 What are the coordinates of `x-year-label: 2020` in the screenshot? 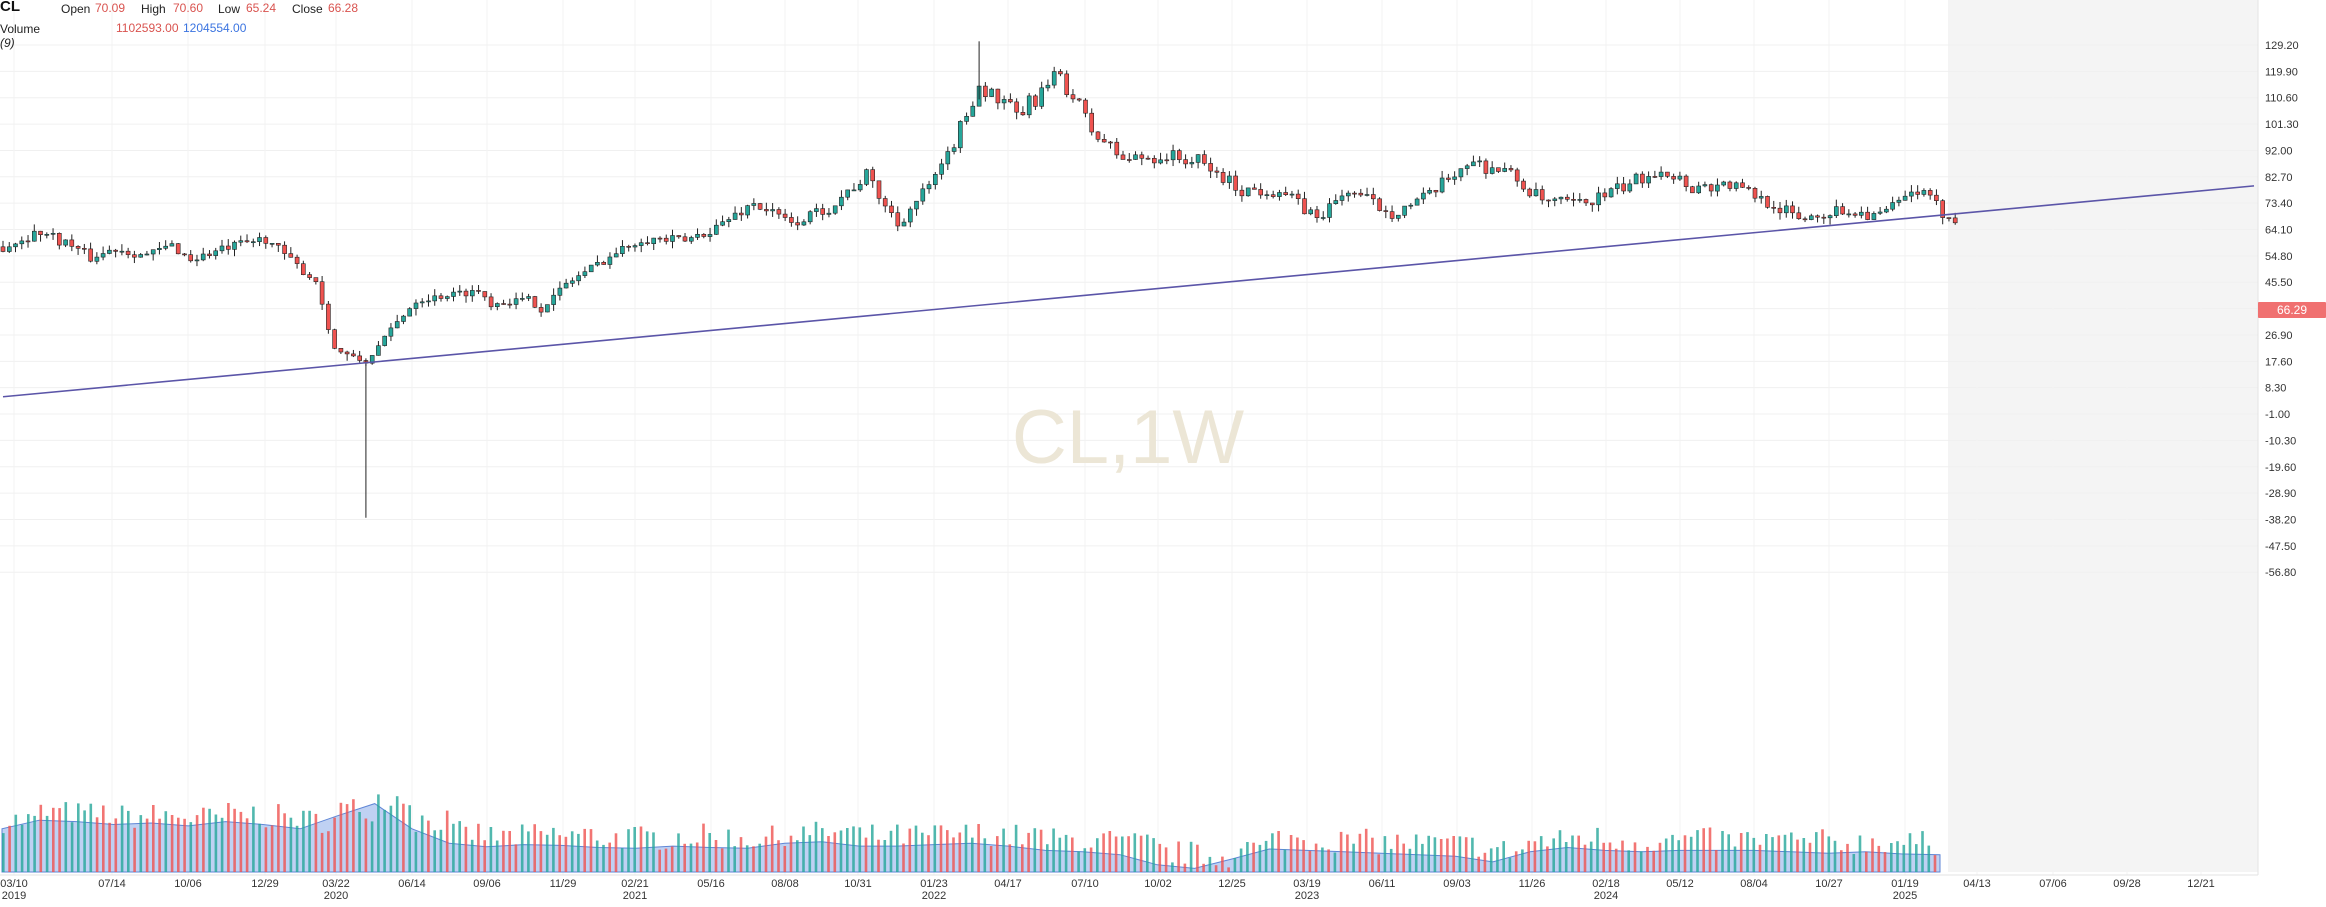 It's located at (336, 896).